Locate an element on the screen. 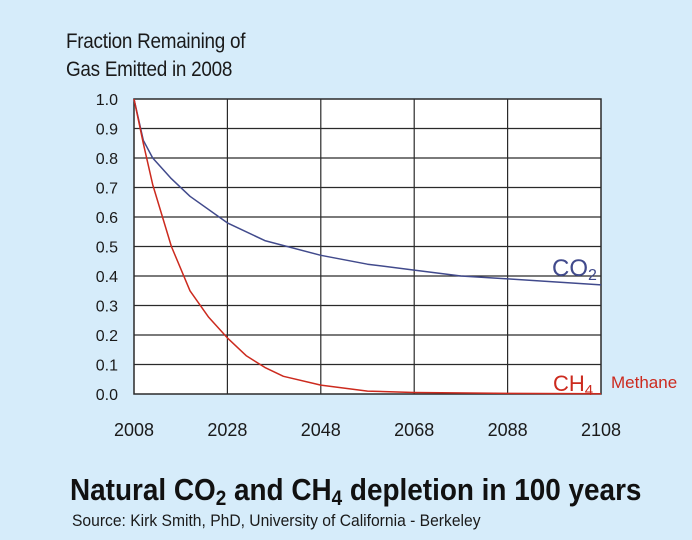 This screenshot has height=540, width=692. series-label-co2: CO2 is located at coordinates (574, 269).